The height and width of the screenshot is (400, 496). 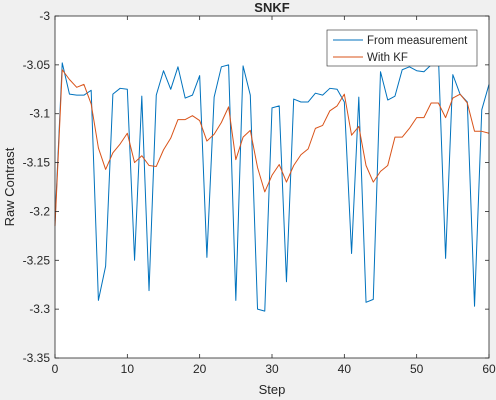 I want to click on x-tick-label: 30, so click(x=272, y=369).